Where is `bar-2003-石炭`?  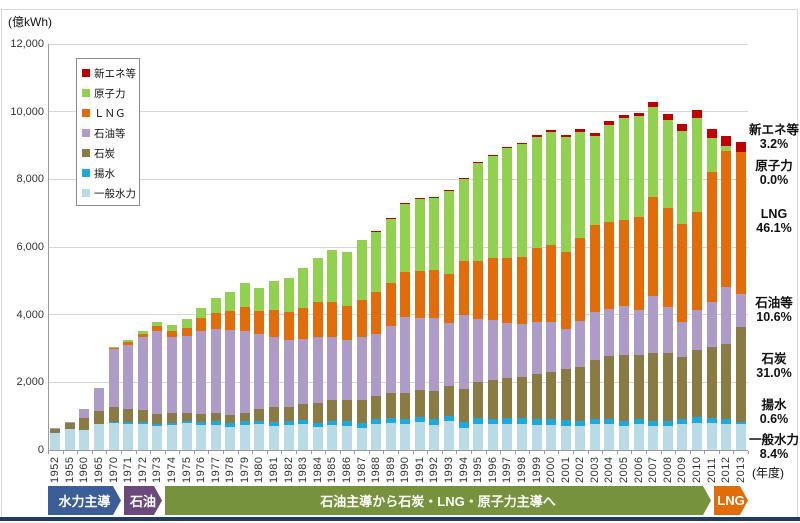
bar-2003-石炭 is located at coordinates (594, 389).